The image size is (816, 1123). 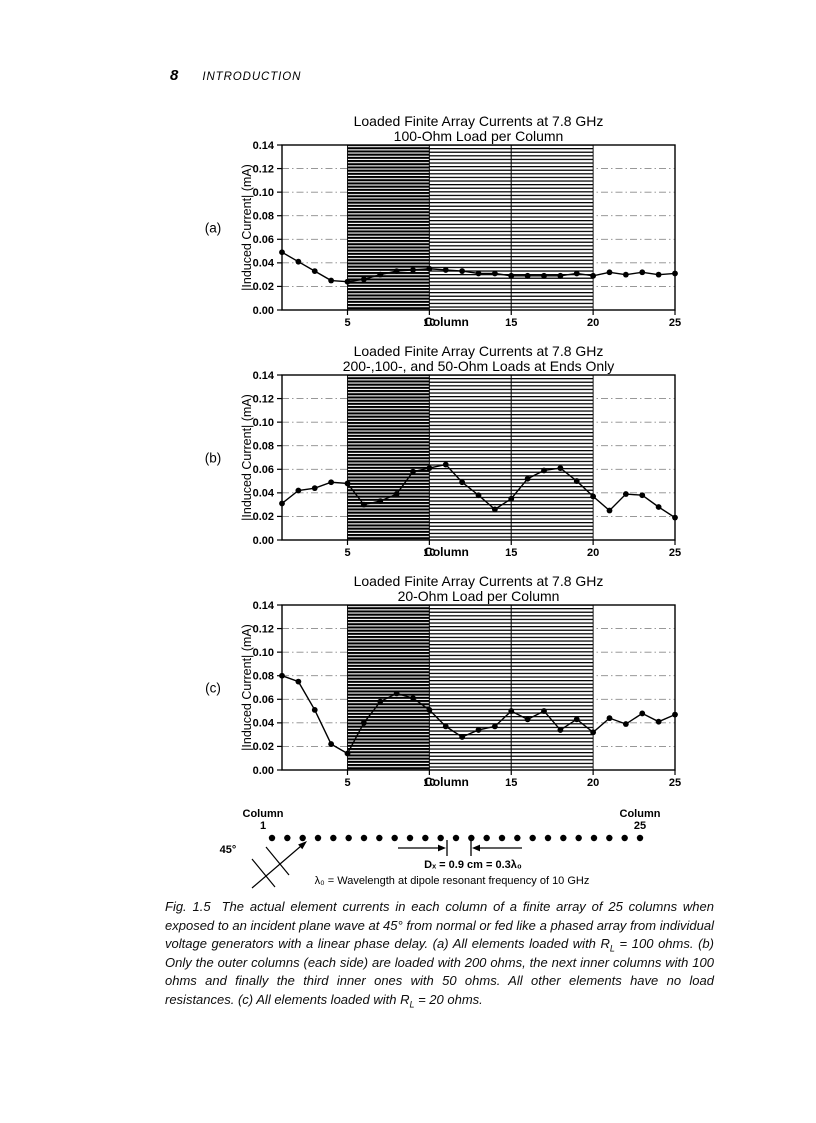 I want to click on chart-subtitle: 100-Ohm Load per Column, so click(x=479, y=136).